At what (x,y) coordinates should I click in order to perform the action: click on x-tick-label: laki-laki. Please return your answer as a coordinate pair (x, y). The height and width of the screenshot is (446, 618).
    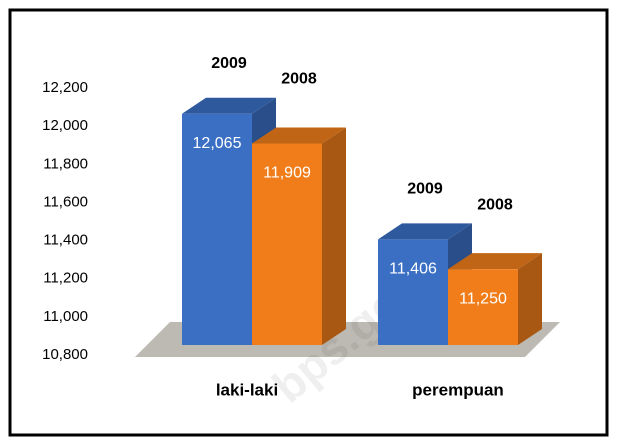
    Looking at the image, I should click on (247, 389).